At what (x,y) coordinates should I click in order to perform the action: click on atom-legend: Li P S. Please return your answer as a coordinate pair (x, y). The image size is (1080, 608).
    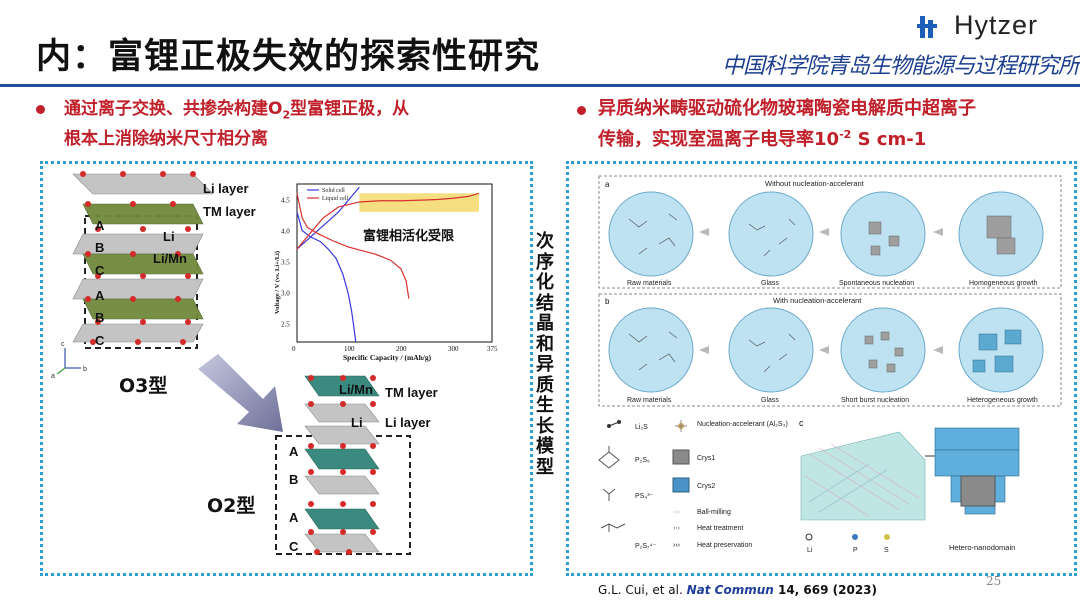
    Looking at the image, I should click on (847, 543).